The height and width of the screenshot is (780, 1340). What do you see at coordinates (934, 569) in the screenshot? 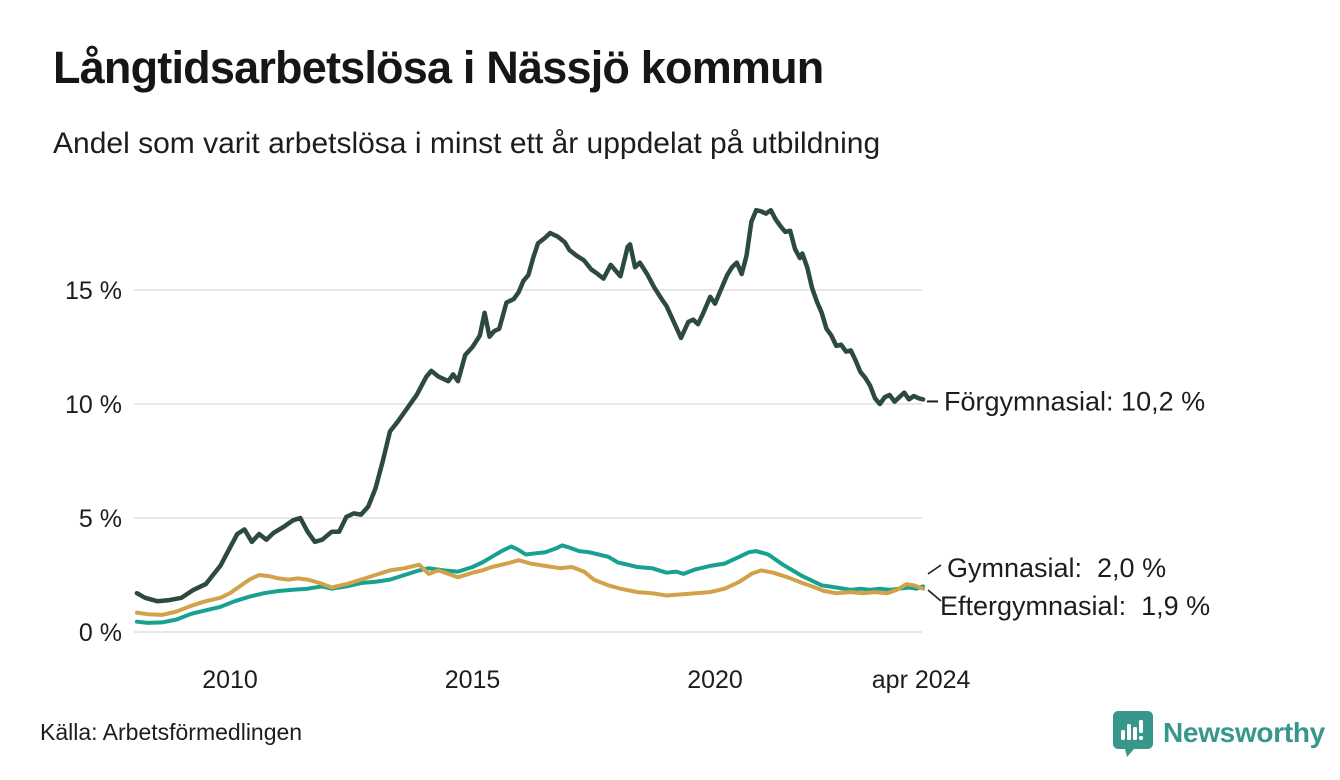
I see `connector-line-gymnasial` at bounding box center [934, 569].